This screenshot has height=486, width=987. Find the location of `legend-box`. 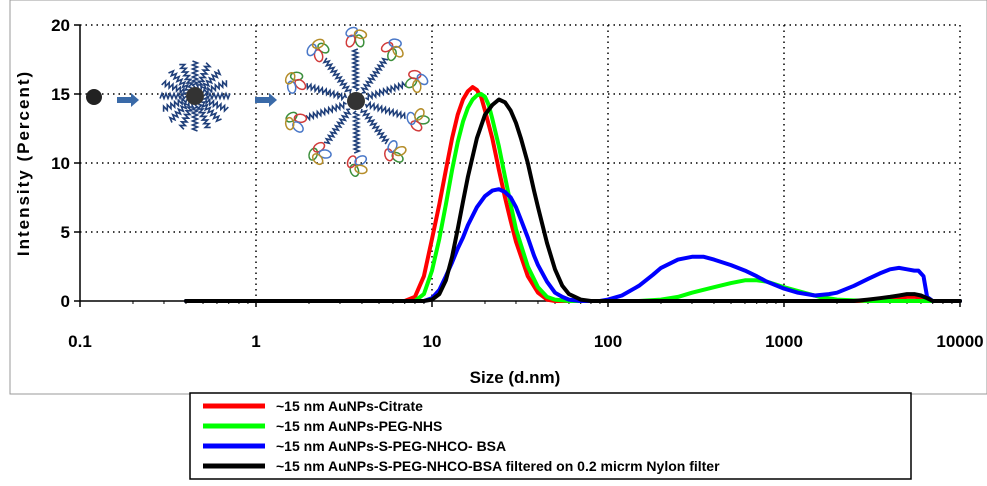

legend-box is located at coordinates (550, 436).